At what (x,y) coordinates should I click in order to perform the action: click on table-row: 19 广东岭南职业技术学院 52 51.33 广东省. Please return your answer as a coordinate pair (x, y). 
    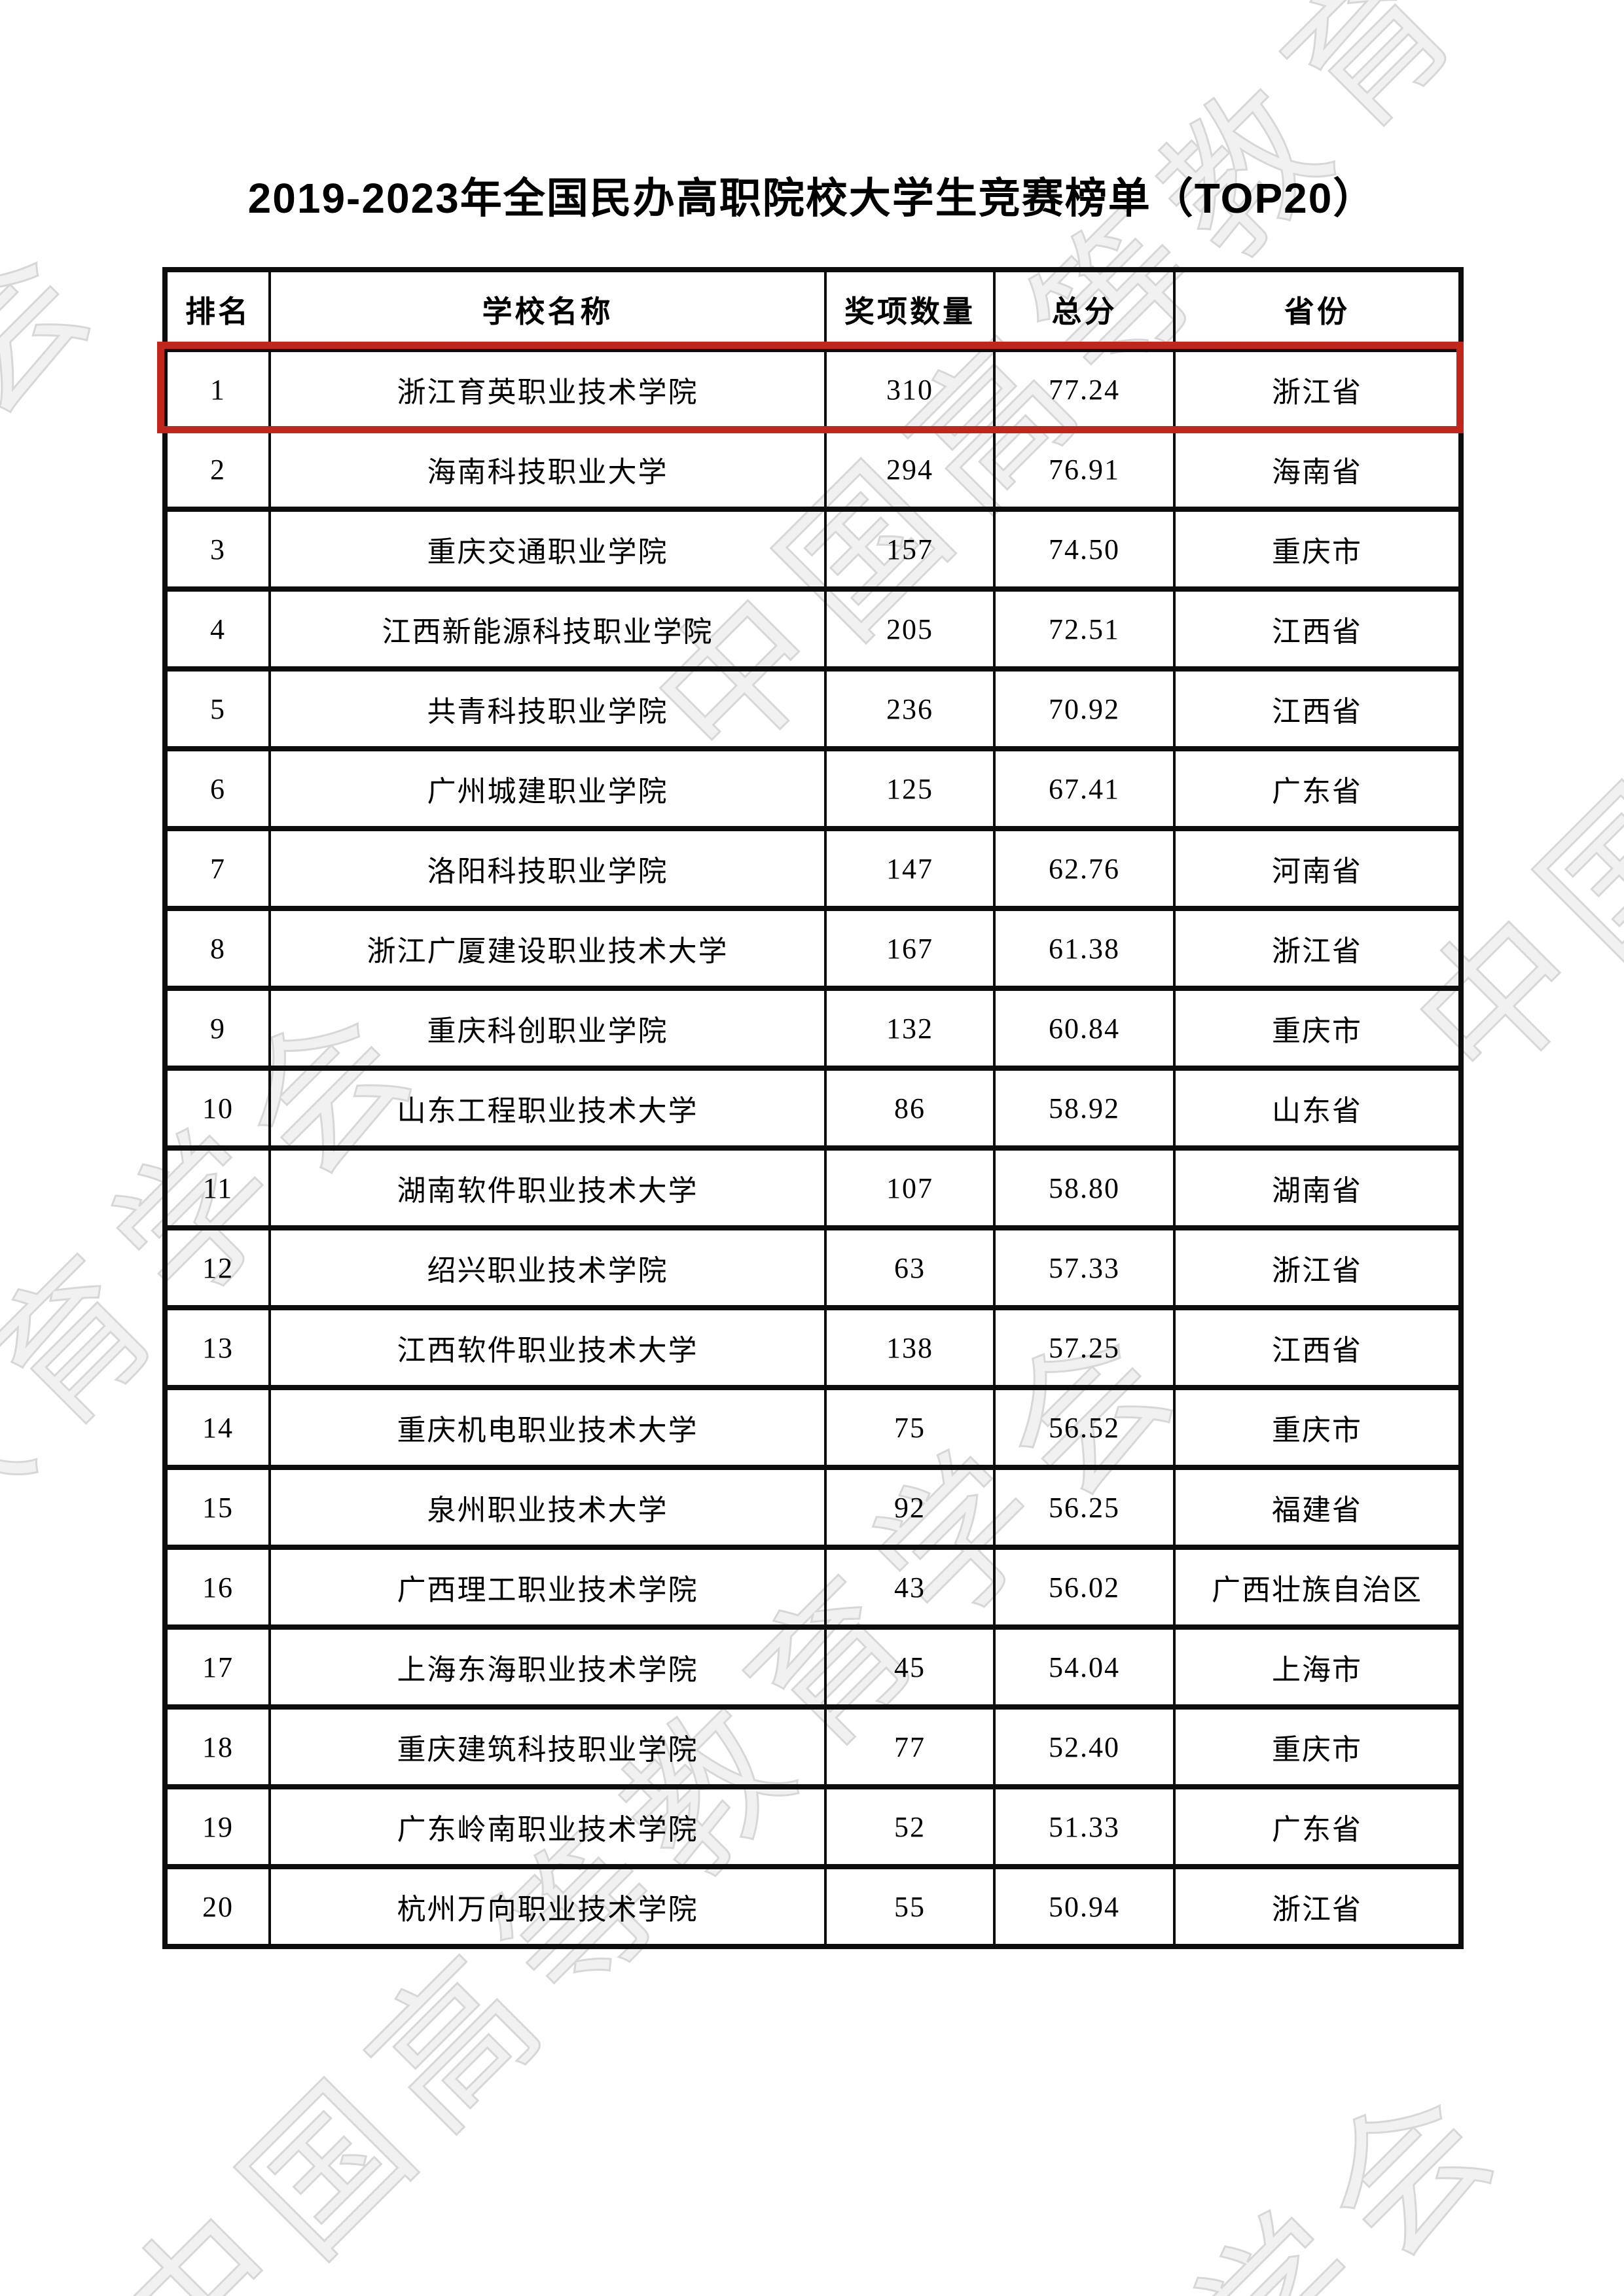
    Looking at the image, I should click on (813, 1826).